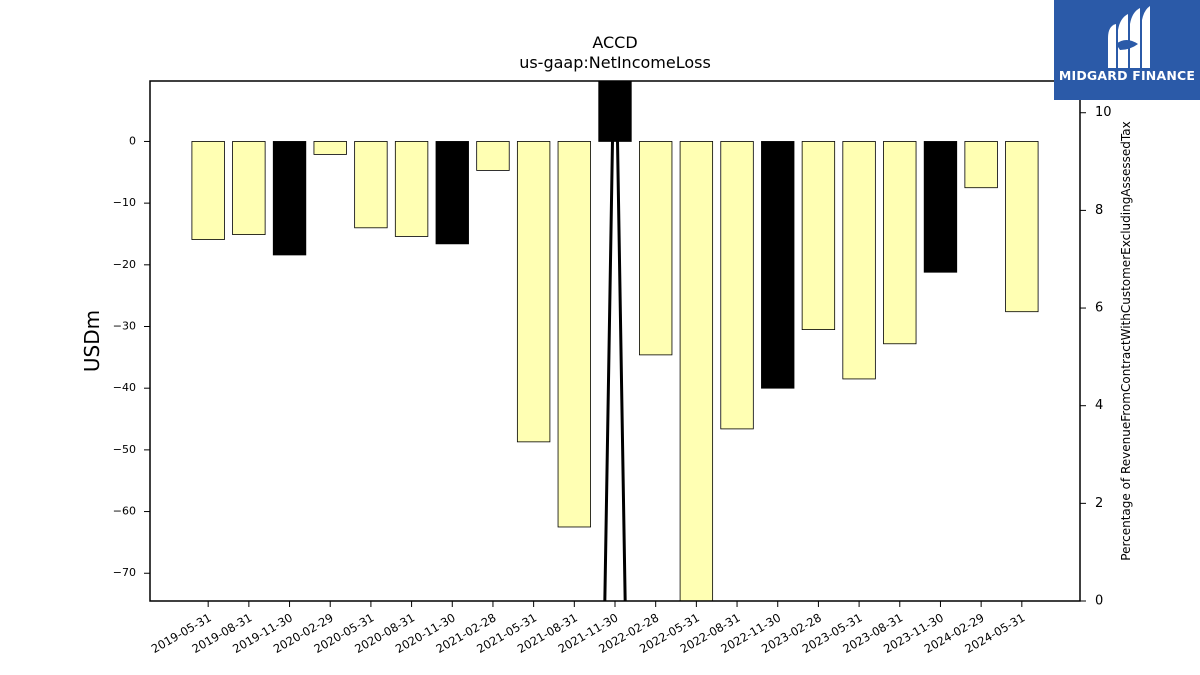 The height and width of the screenshot is (675, 1200). Describe the element at coordinates (124, 511) in the screenshot. I see `ytick-label: −60` at that location.